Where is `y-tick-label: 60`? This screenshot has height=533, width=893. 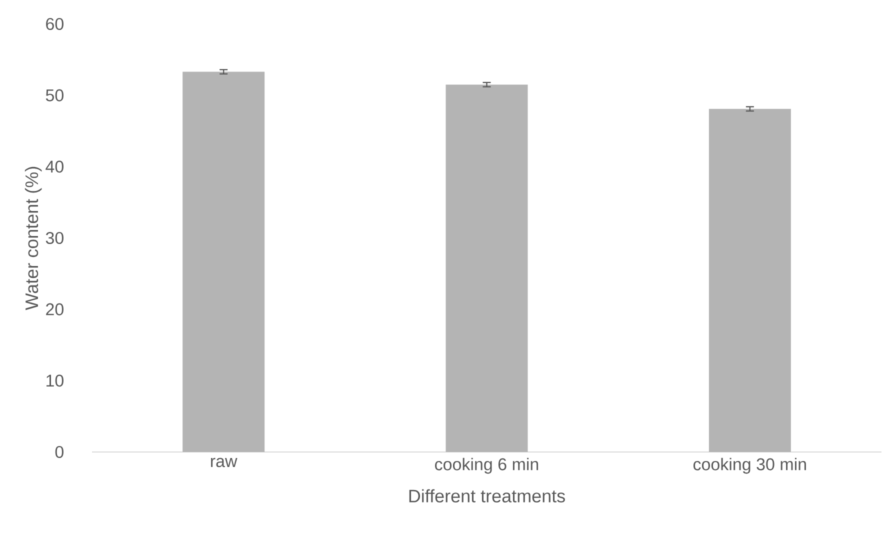 y-tick-label: 60 is located at coordinates (55, 24).